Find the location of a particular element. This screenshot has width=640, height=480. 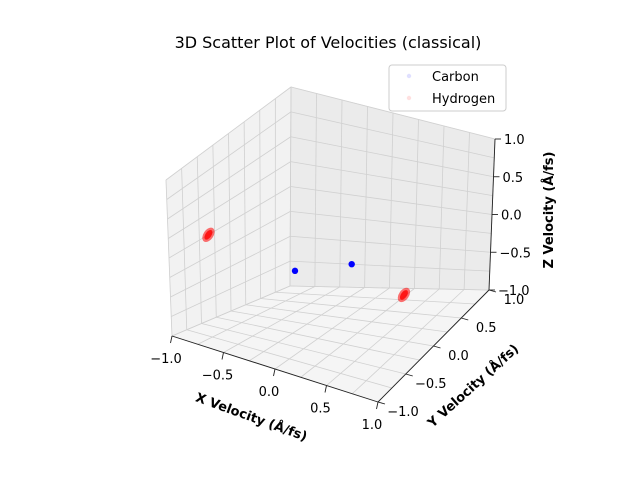

legend-entry-hydrogen: Hydrogen is located at coordinates (463, 99).